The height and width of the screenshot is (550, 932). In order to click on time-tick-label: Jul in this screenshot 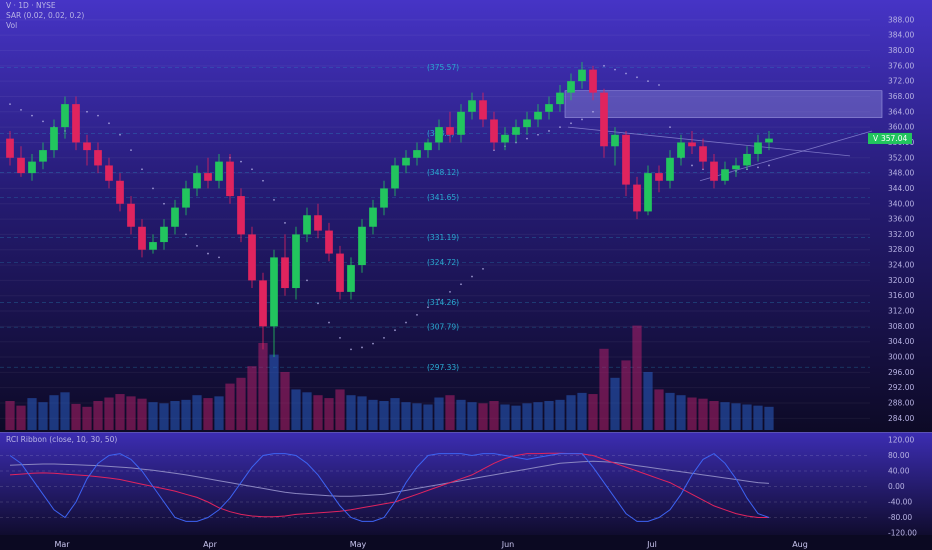, I will do `click(651, 544)`.